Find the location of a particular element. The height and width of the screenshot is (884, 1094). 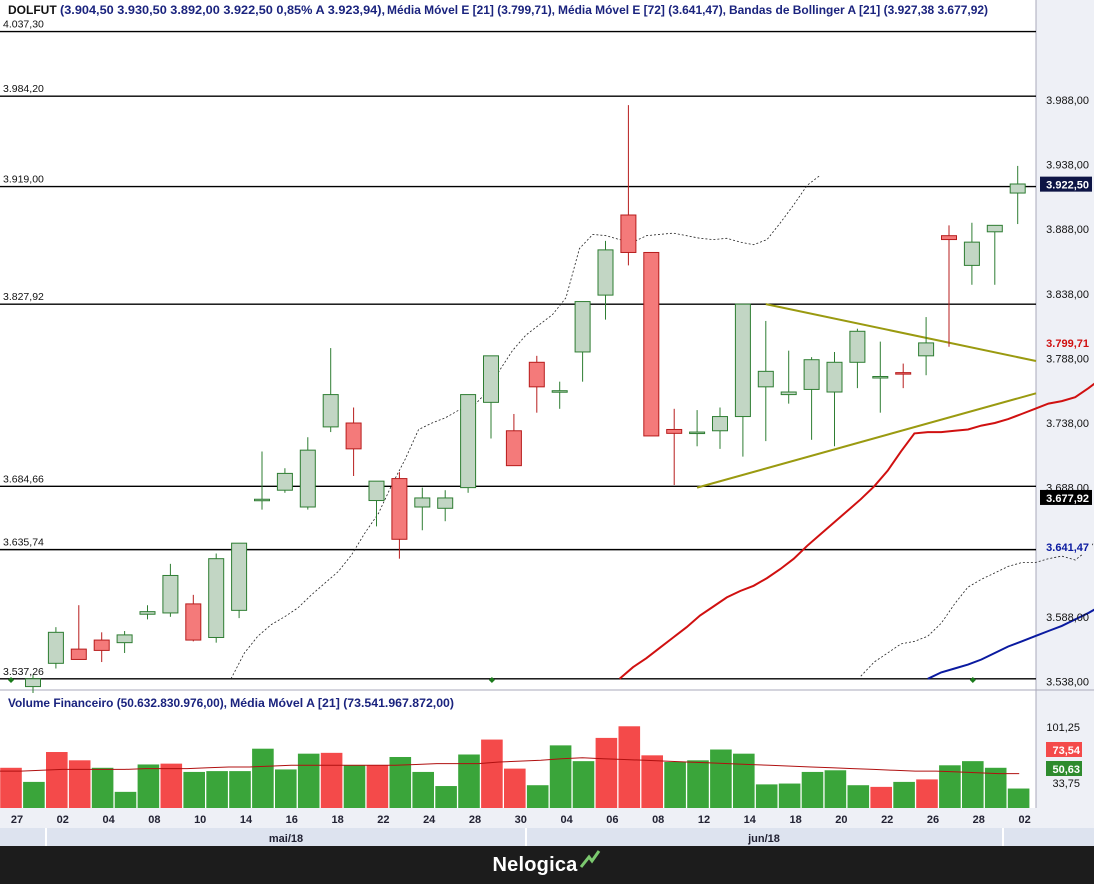

volume-last-badge: 50,63 is located at coordinates (1066, 770).